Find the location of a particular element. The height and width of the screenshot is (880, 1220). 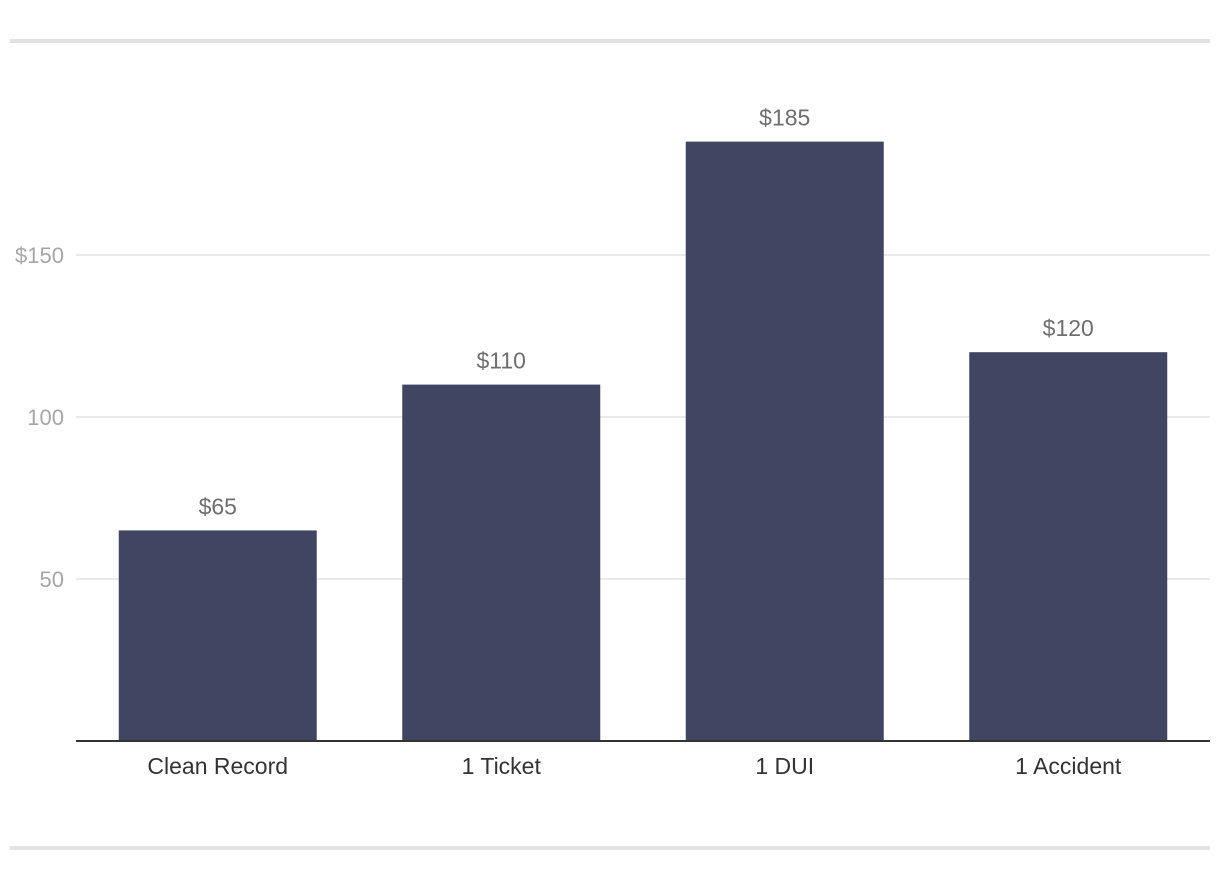

bottom-divider is located at coordinates (610, 848).